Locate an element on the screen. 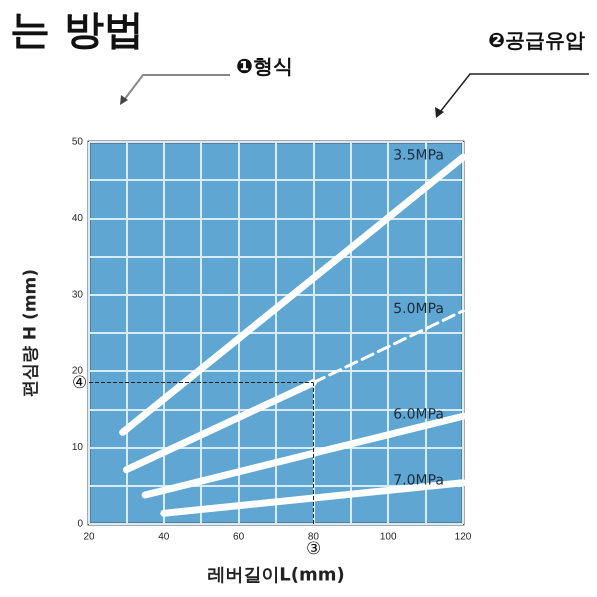  y-axis-title: 편심량 H (mm) is located at coordinates (30, 333).